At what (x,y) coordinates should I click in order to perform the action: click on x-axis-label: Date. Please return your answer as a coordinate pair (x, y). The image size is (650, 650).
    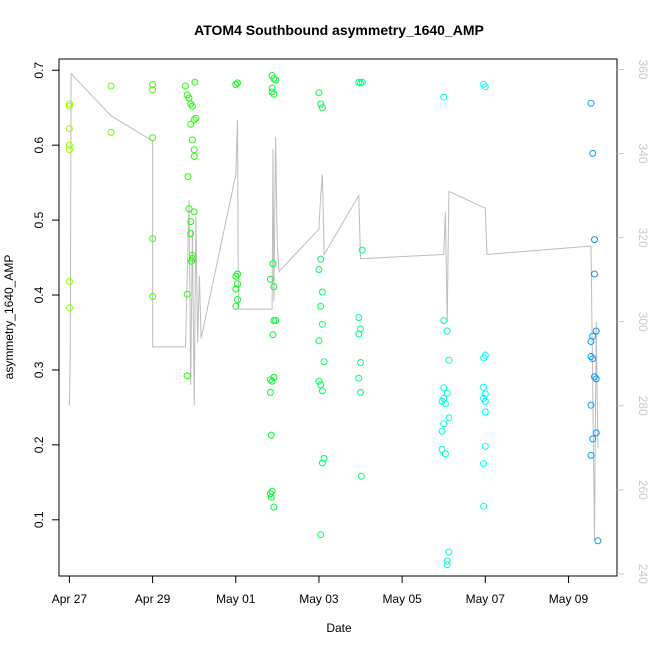
    Looking at the image, I should click on (339, 628).